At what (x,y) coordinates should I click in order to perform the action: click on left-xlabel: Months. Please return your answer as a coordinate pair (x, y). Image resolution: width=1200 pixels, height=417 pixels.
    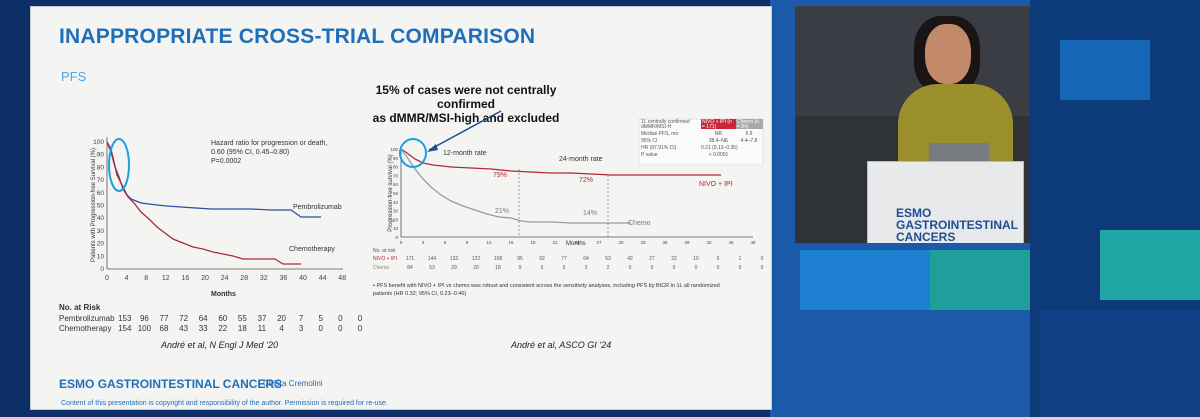
    Looking at the image, I should click on (223, 294).